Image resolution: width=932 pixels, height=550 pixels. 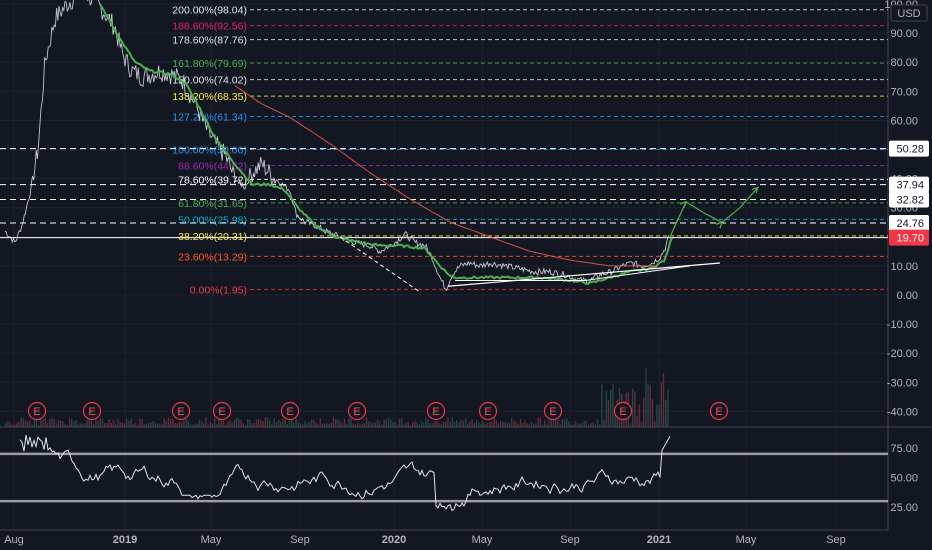 What do you see at coordinates (904, 92) in the screenshot?
I see `price-tick-label: 70.00` at bounding box center [904, 92].